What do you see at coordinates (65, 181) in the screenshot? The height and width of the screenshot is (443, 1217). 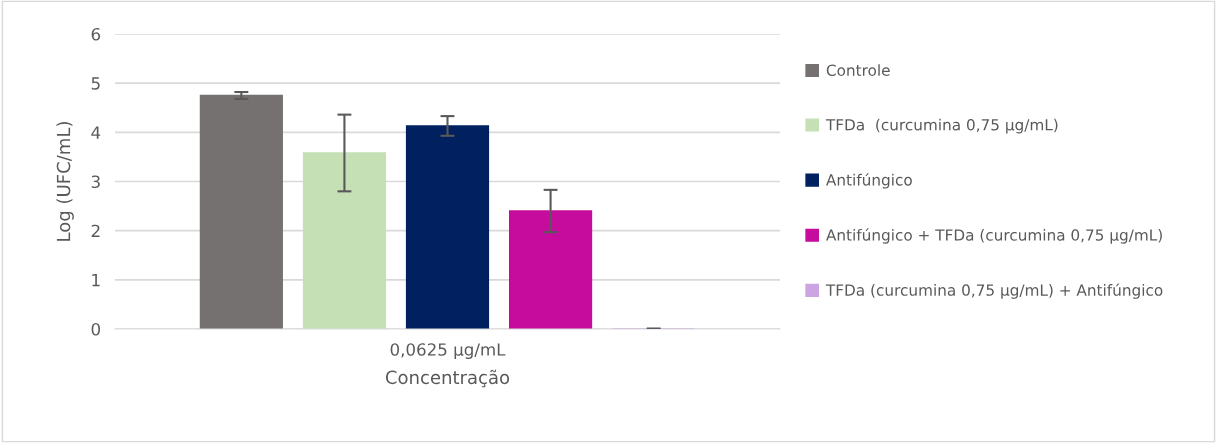 I see `y-axis-title: Log (UFC/mL)` at bounding box center [65, 181].